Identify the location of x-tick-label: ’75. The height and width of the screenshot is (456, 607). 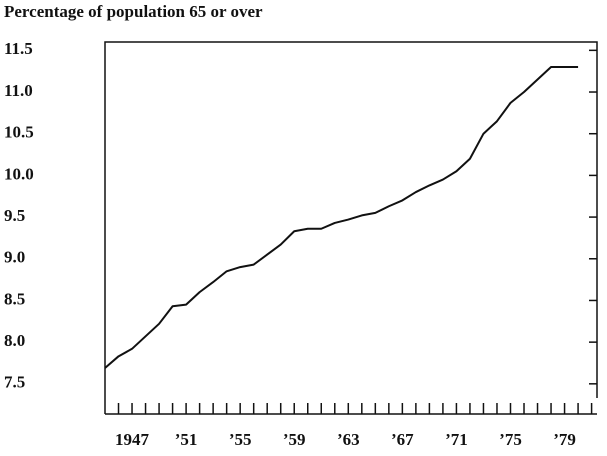
(510, 439).